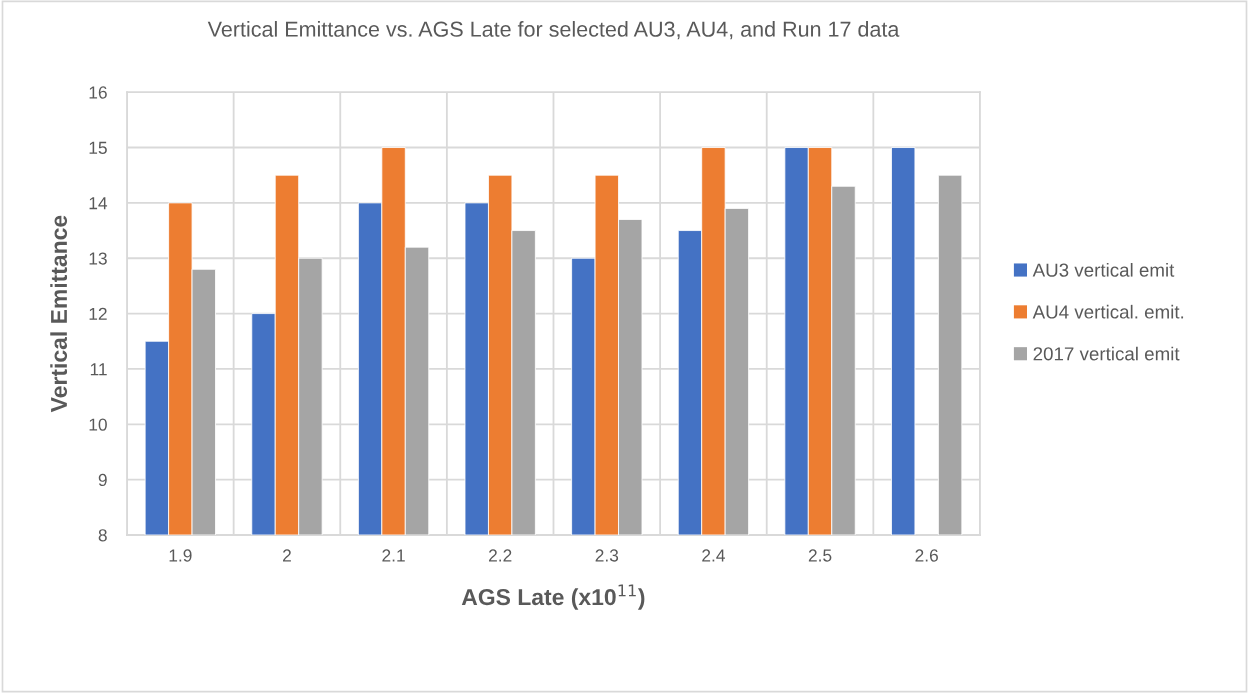 The width and height of the screenshot is (1249, 693). Describe the element at coordinates (1103, 269) in the screenshot. I see `legend-label: AU3 vertical emit` at that location.